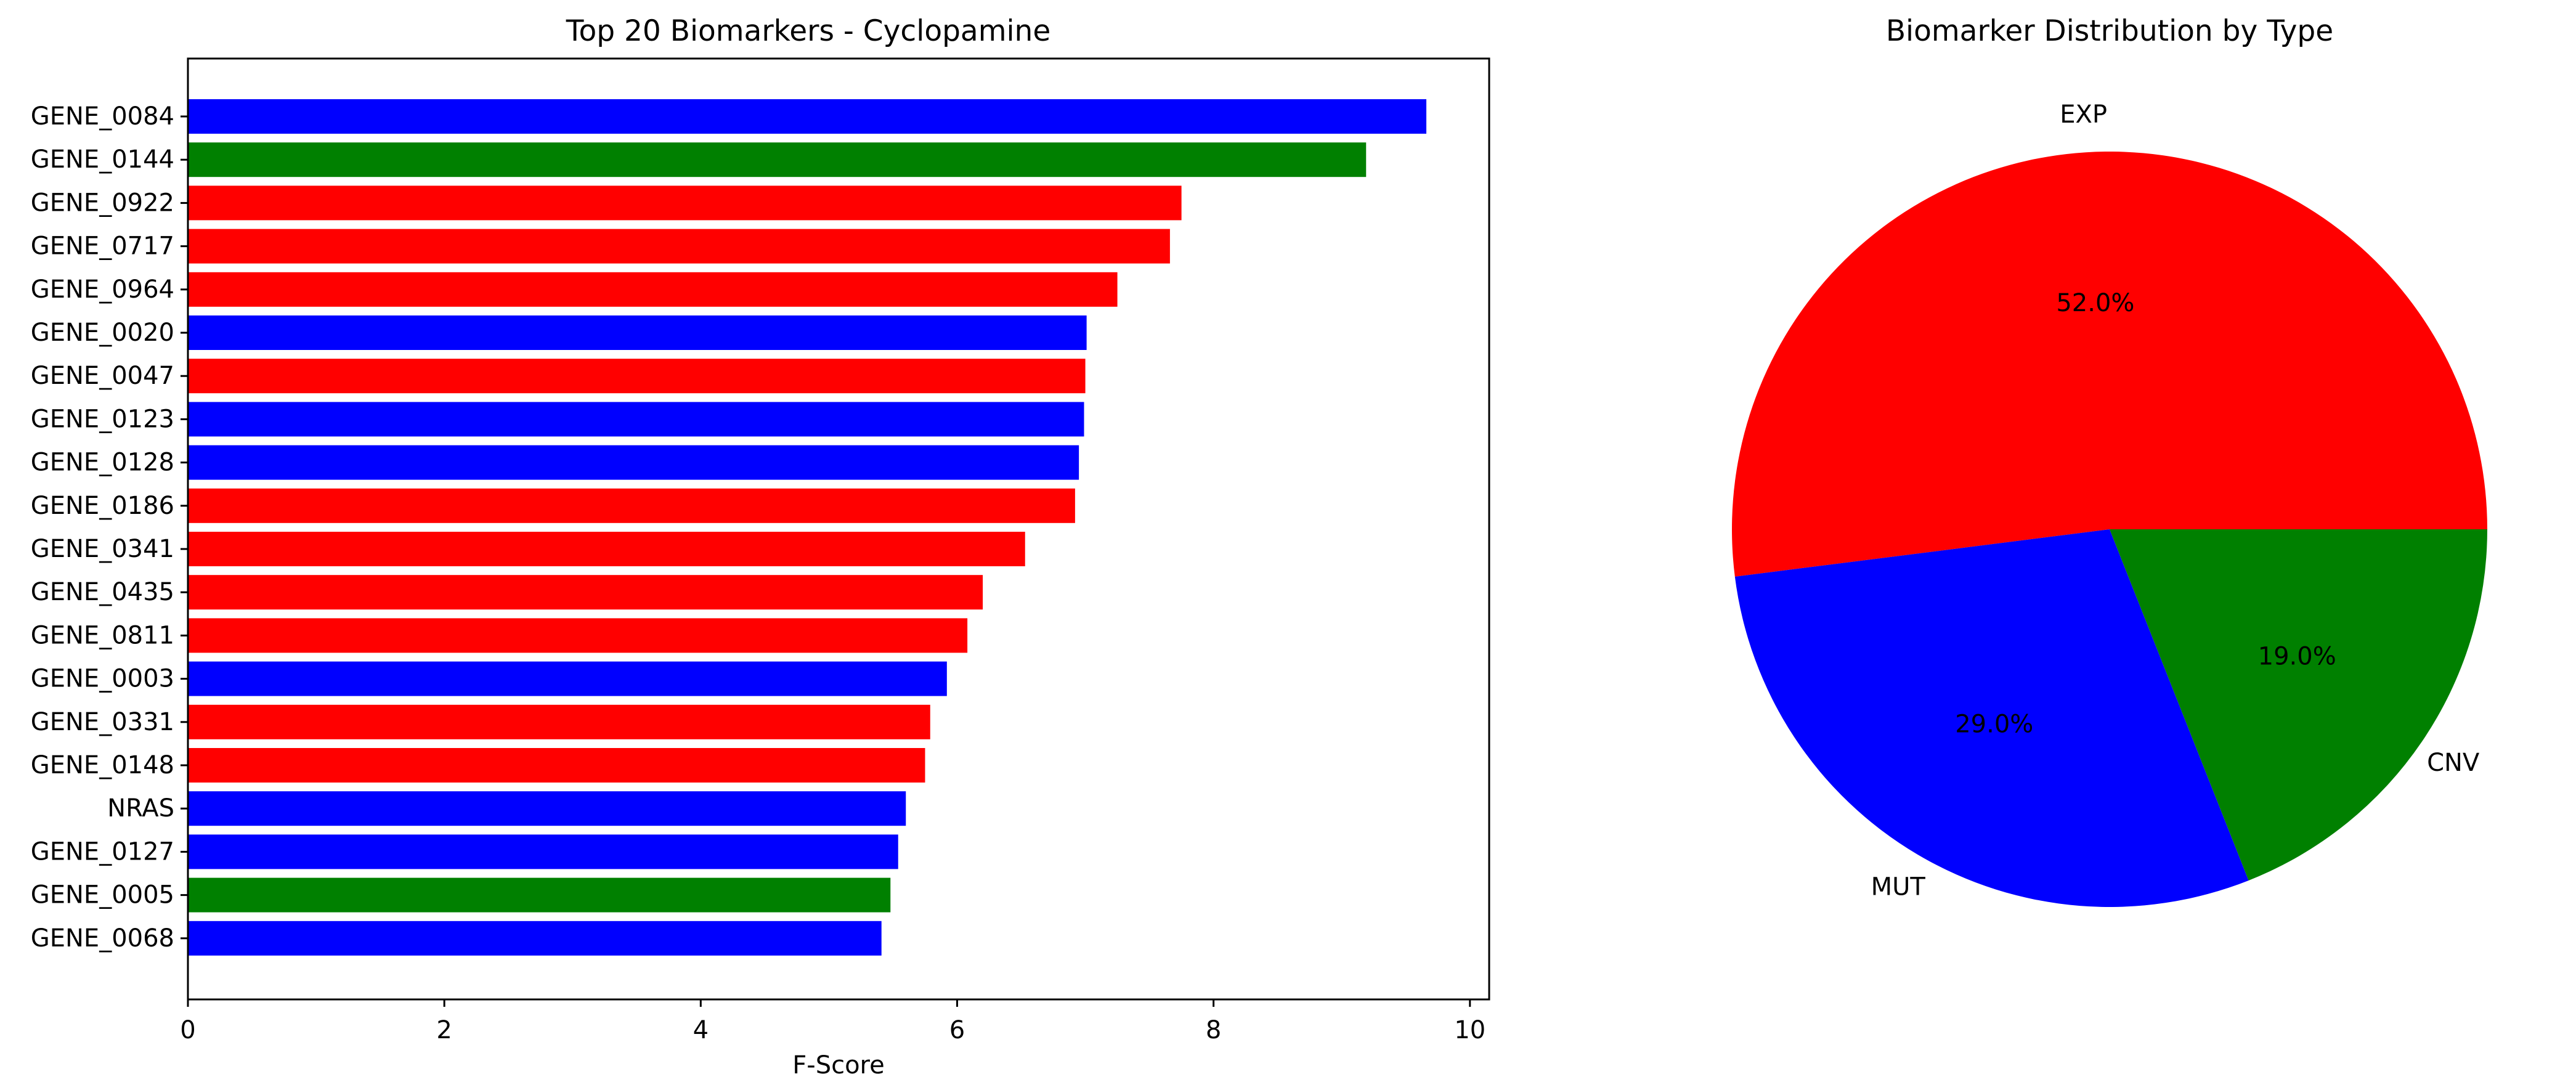 The width and height of the screenshot is (2576, 1090). I want to click on y-tick-label-gene-0003: GENE_0003, so click(102, 679).